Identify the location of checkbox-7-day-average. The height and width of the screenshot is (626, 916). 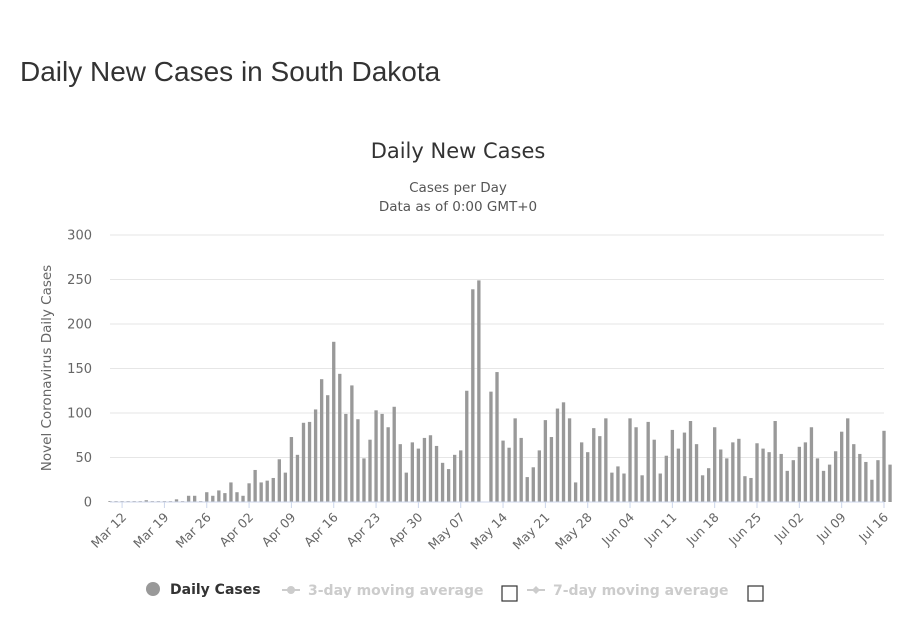
(755, 593).